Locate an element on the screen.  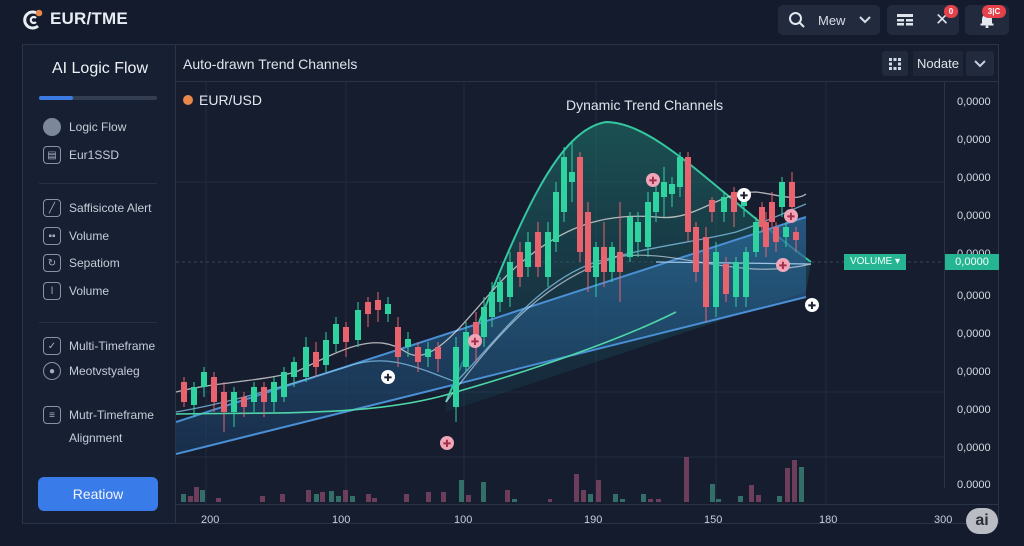
volume-dropdown: VOLUME ▾ is located at coordinates (875, 262).